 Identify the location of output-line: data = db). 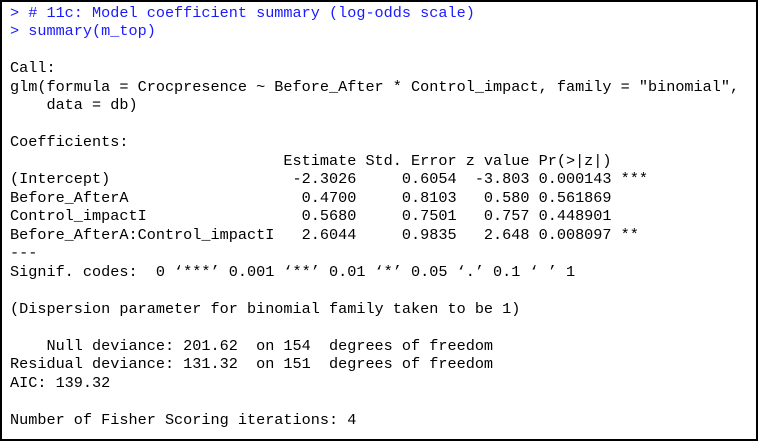
(74, 105).